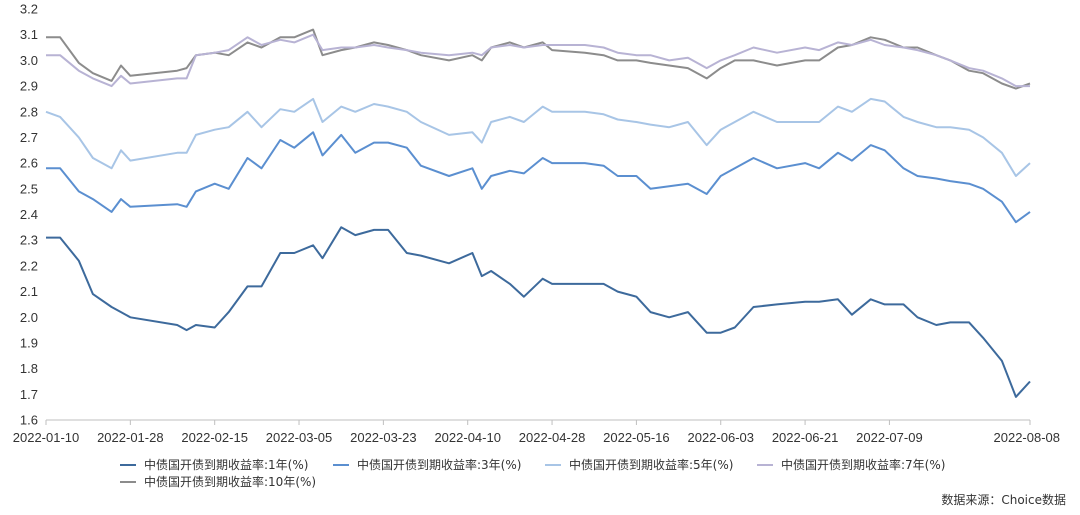 Image resolution: width=1080 pixels, height=515 pixels. I want to click on legend-item-5: 中债国开债到期收益率:10年(%), so click(218, 481).